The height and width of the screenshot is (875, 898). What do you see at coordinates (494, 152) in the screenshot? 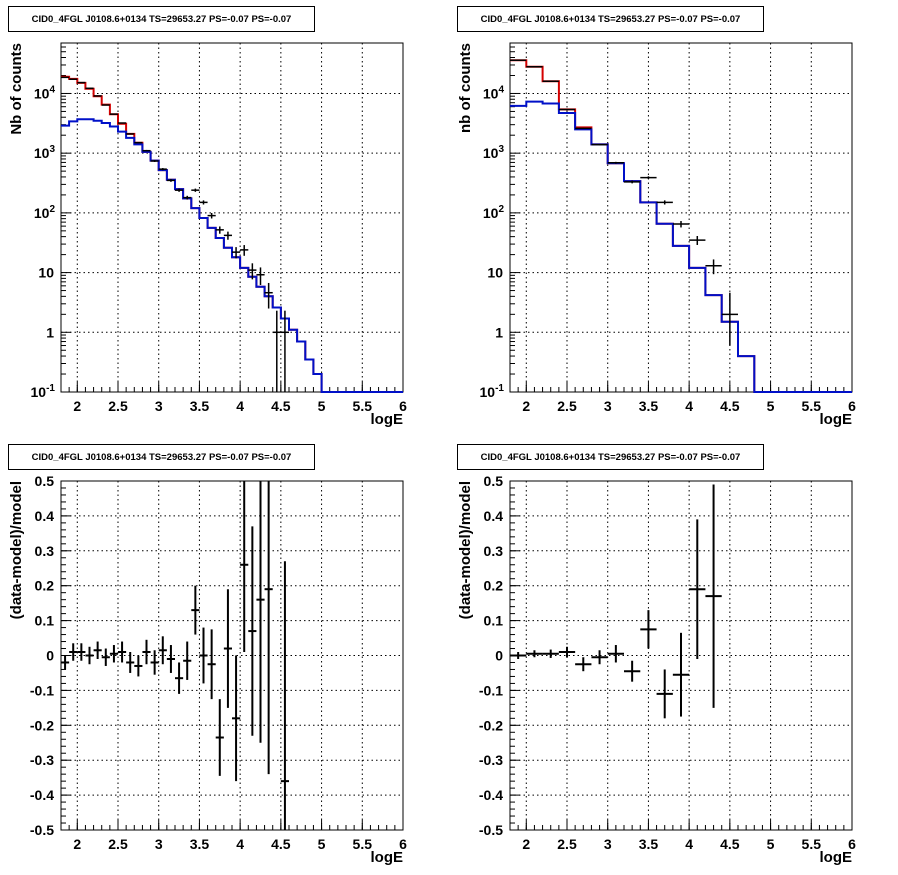
I see `y-tick-label: 10³` at bounding box center [494, 152].